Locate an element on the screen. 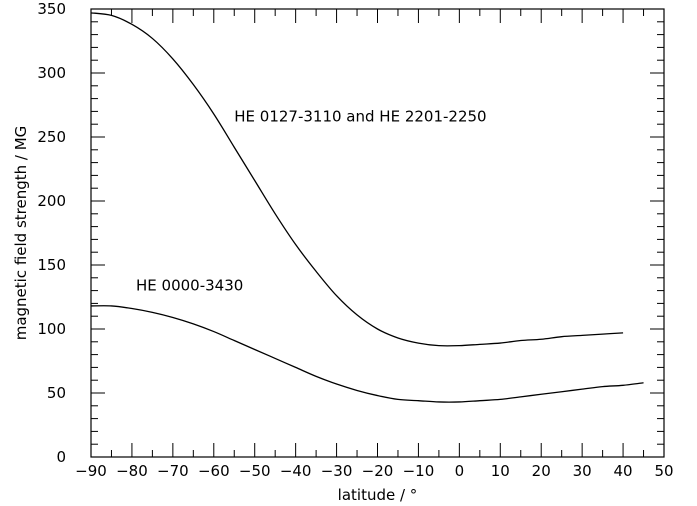 Image resolution: width=697 pixels, height=506 pixels. x-tick-labels: −90 −80 −70 −60 −50 −40 −30 −20 −10 0 10 20 30 40 50 is located at coordinates (374, 471).